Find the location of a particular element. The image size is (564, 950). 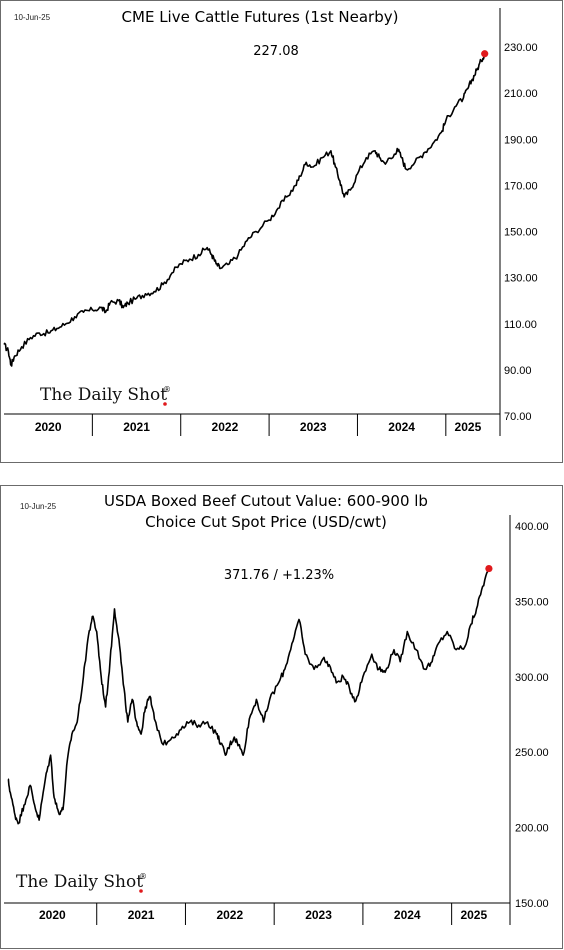

chart-title: CME Live Cattle Futures (1st Nearby) is located at coordinates (260, 17).